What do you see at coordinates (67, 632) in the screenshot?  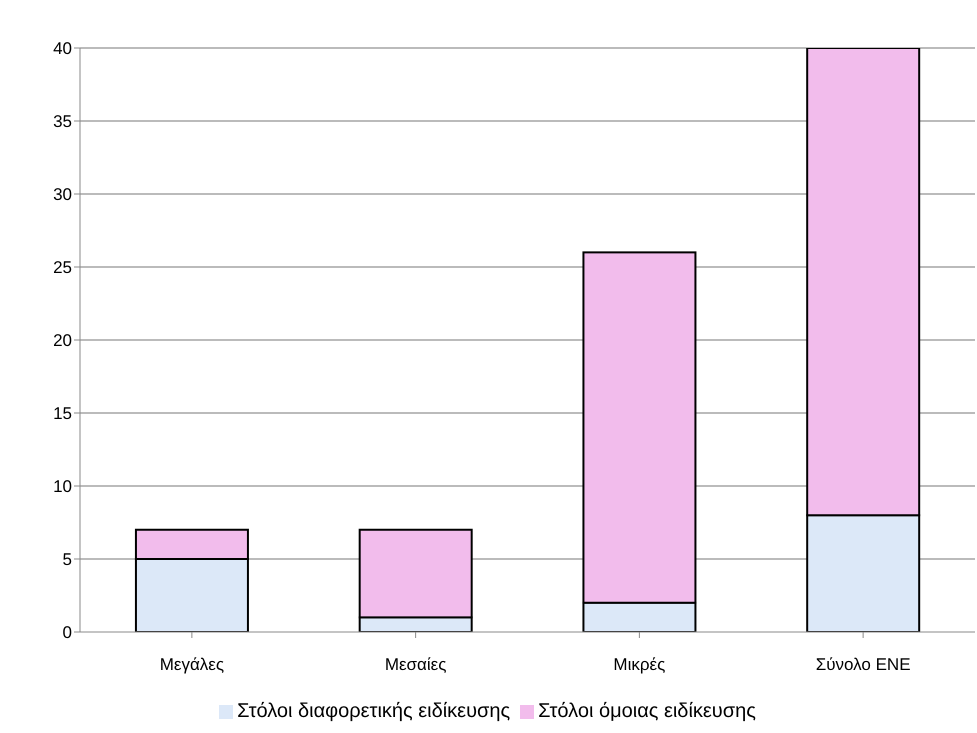 I see `y-tick-label: 0` at bounding box center [67, 632].